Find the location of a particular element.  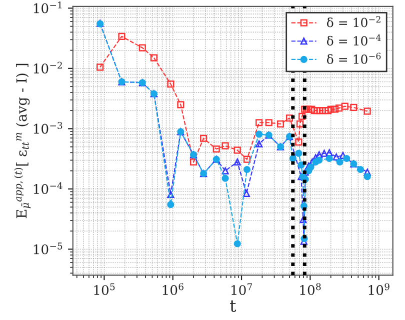

y-tick-label: 10$^{−4}$ is located at coordinates (48, 188).